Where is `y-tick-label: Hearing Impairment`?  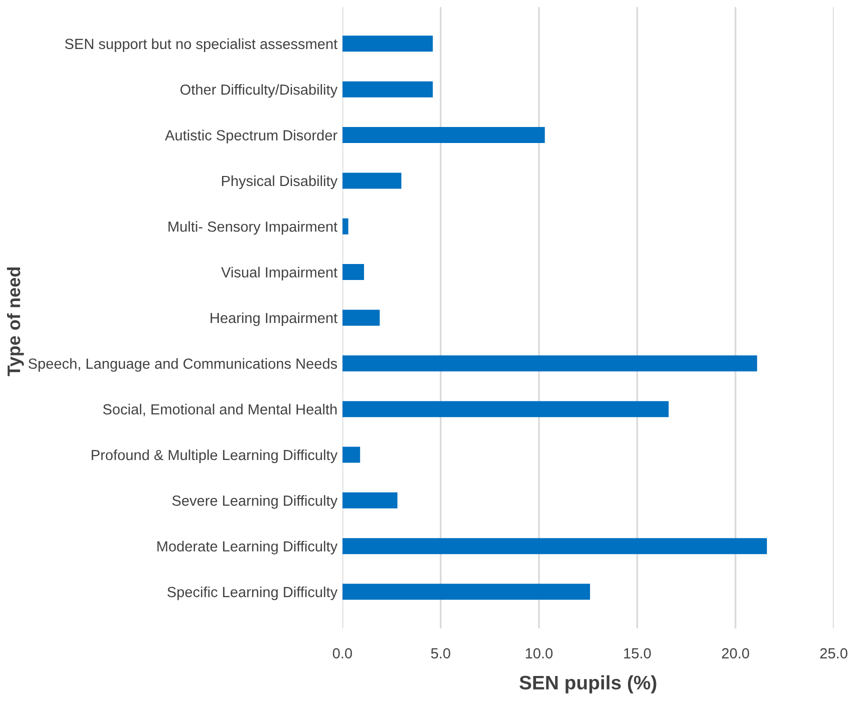 y-tick-label: Hearing Impairment is located at coordinates (274, 319).